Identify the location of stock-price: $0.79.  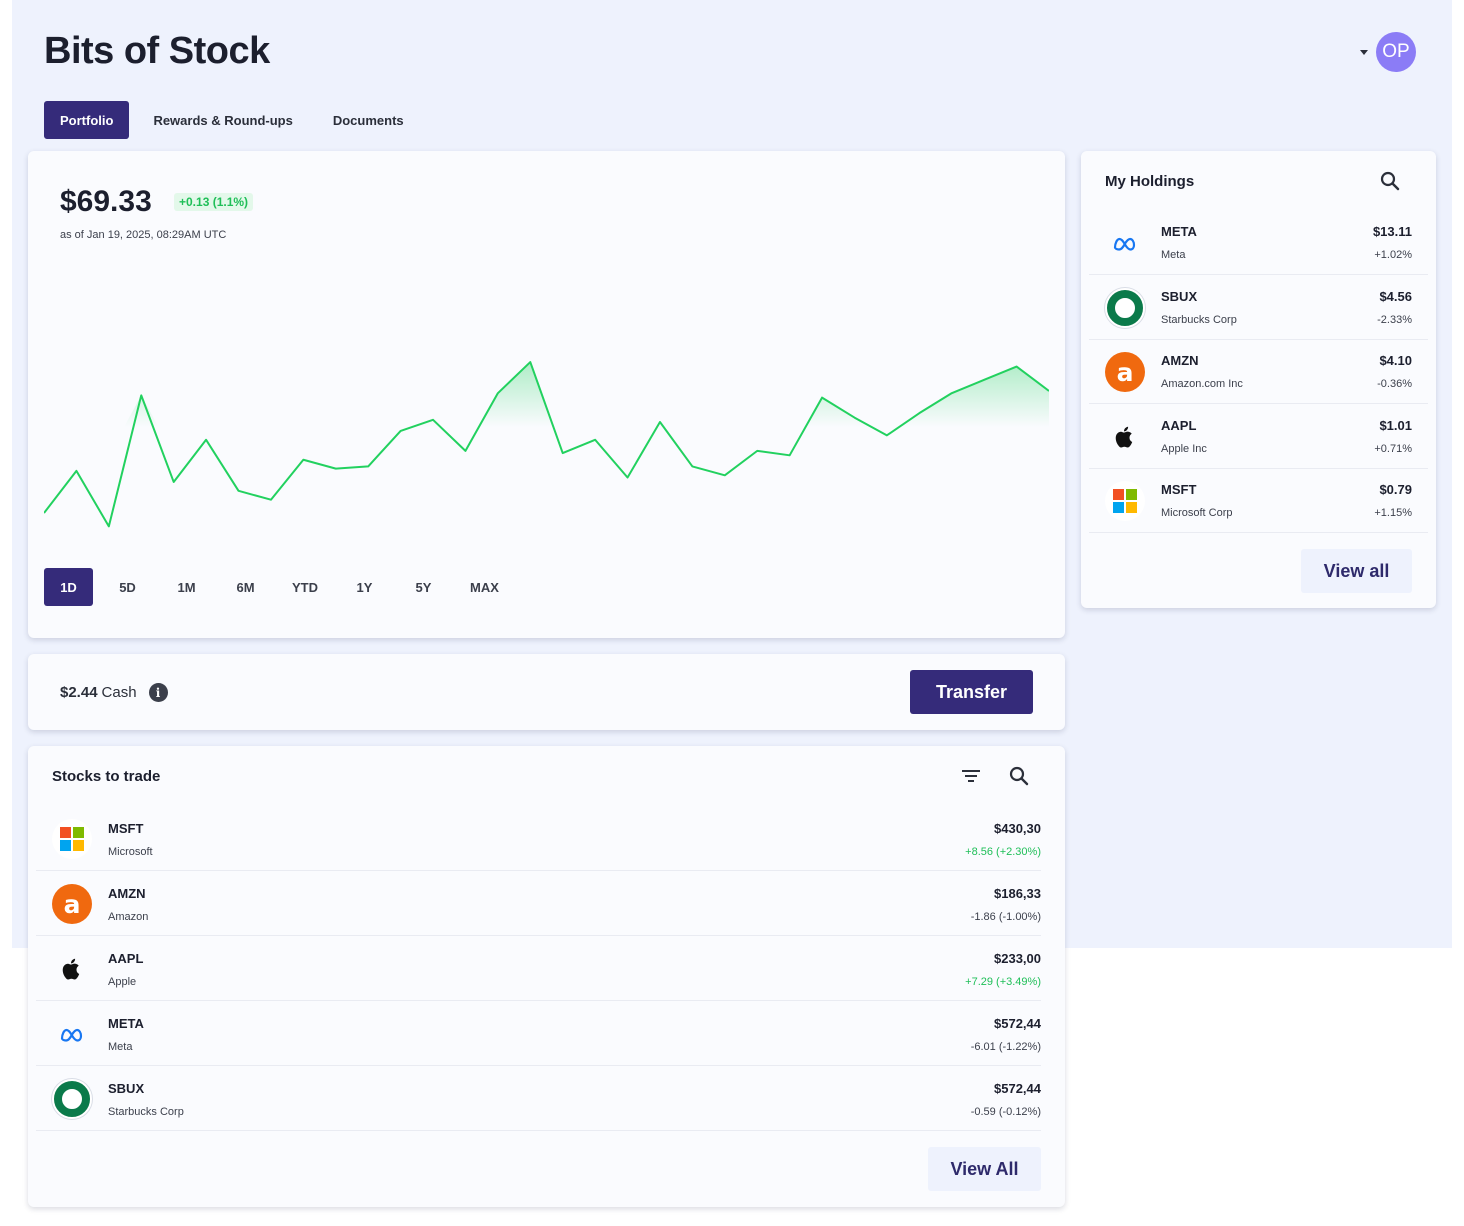
(1395, 489).